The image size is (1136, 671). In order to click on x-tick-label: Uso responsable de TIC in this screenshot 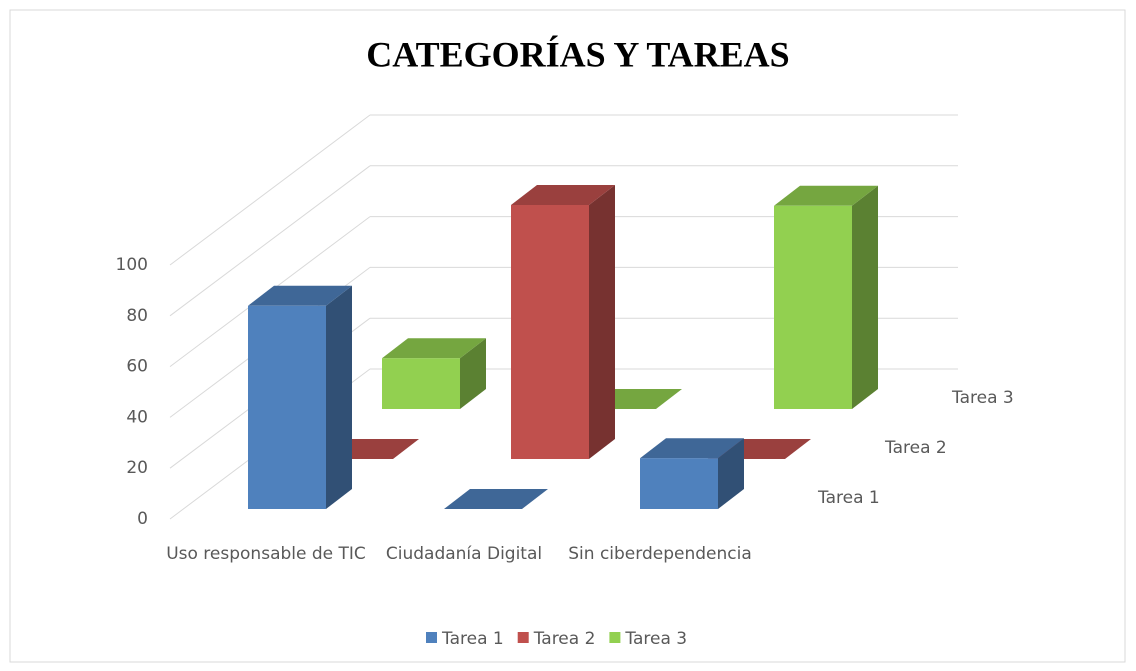, I will do `click(266, 554)`.